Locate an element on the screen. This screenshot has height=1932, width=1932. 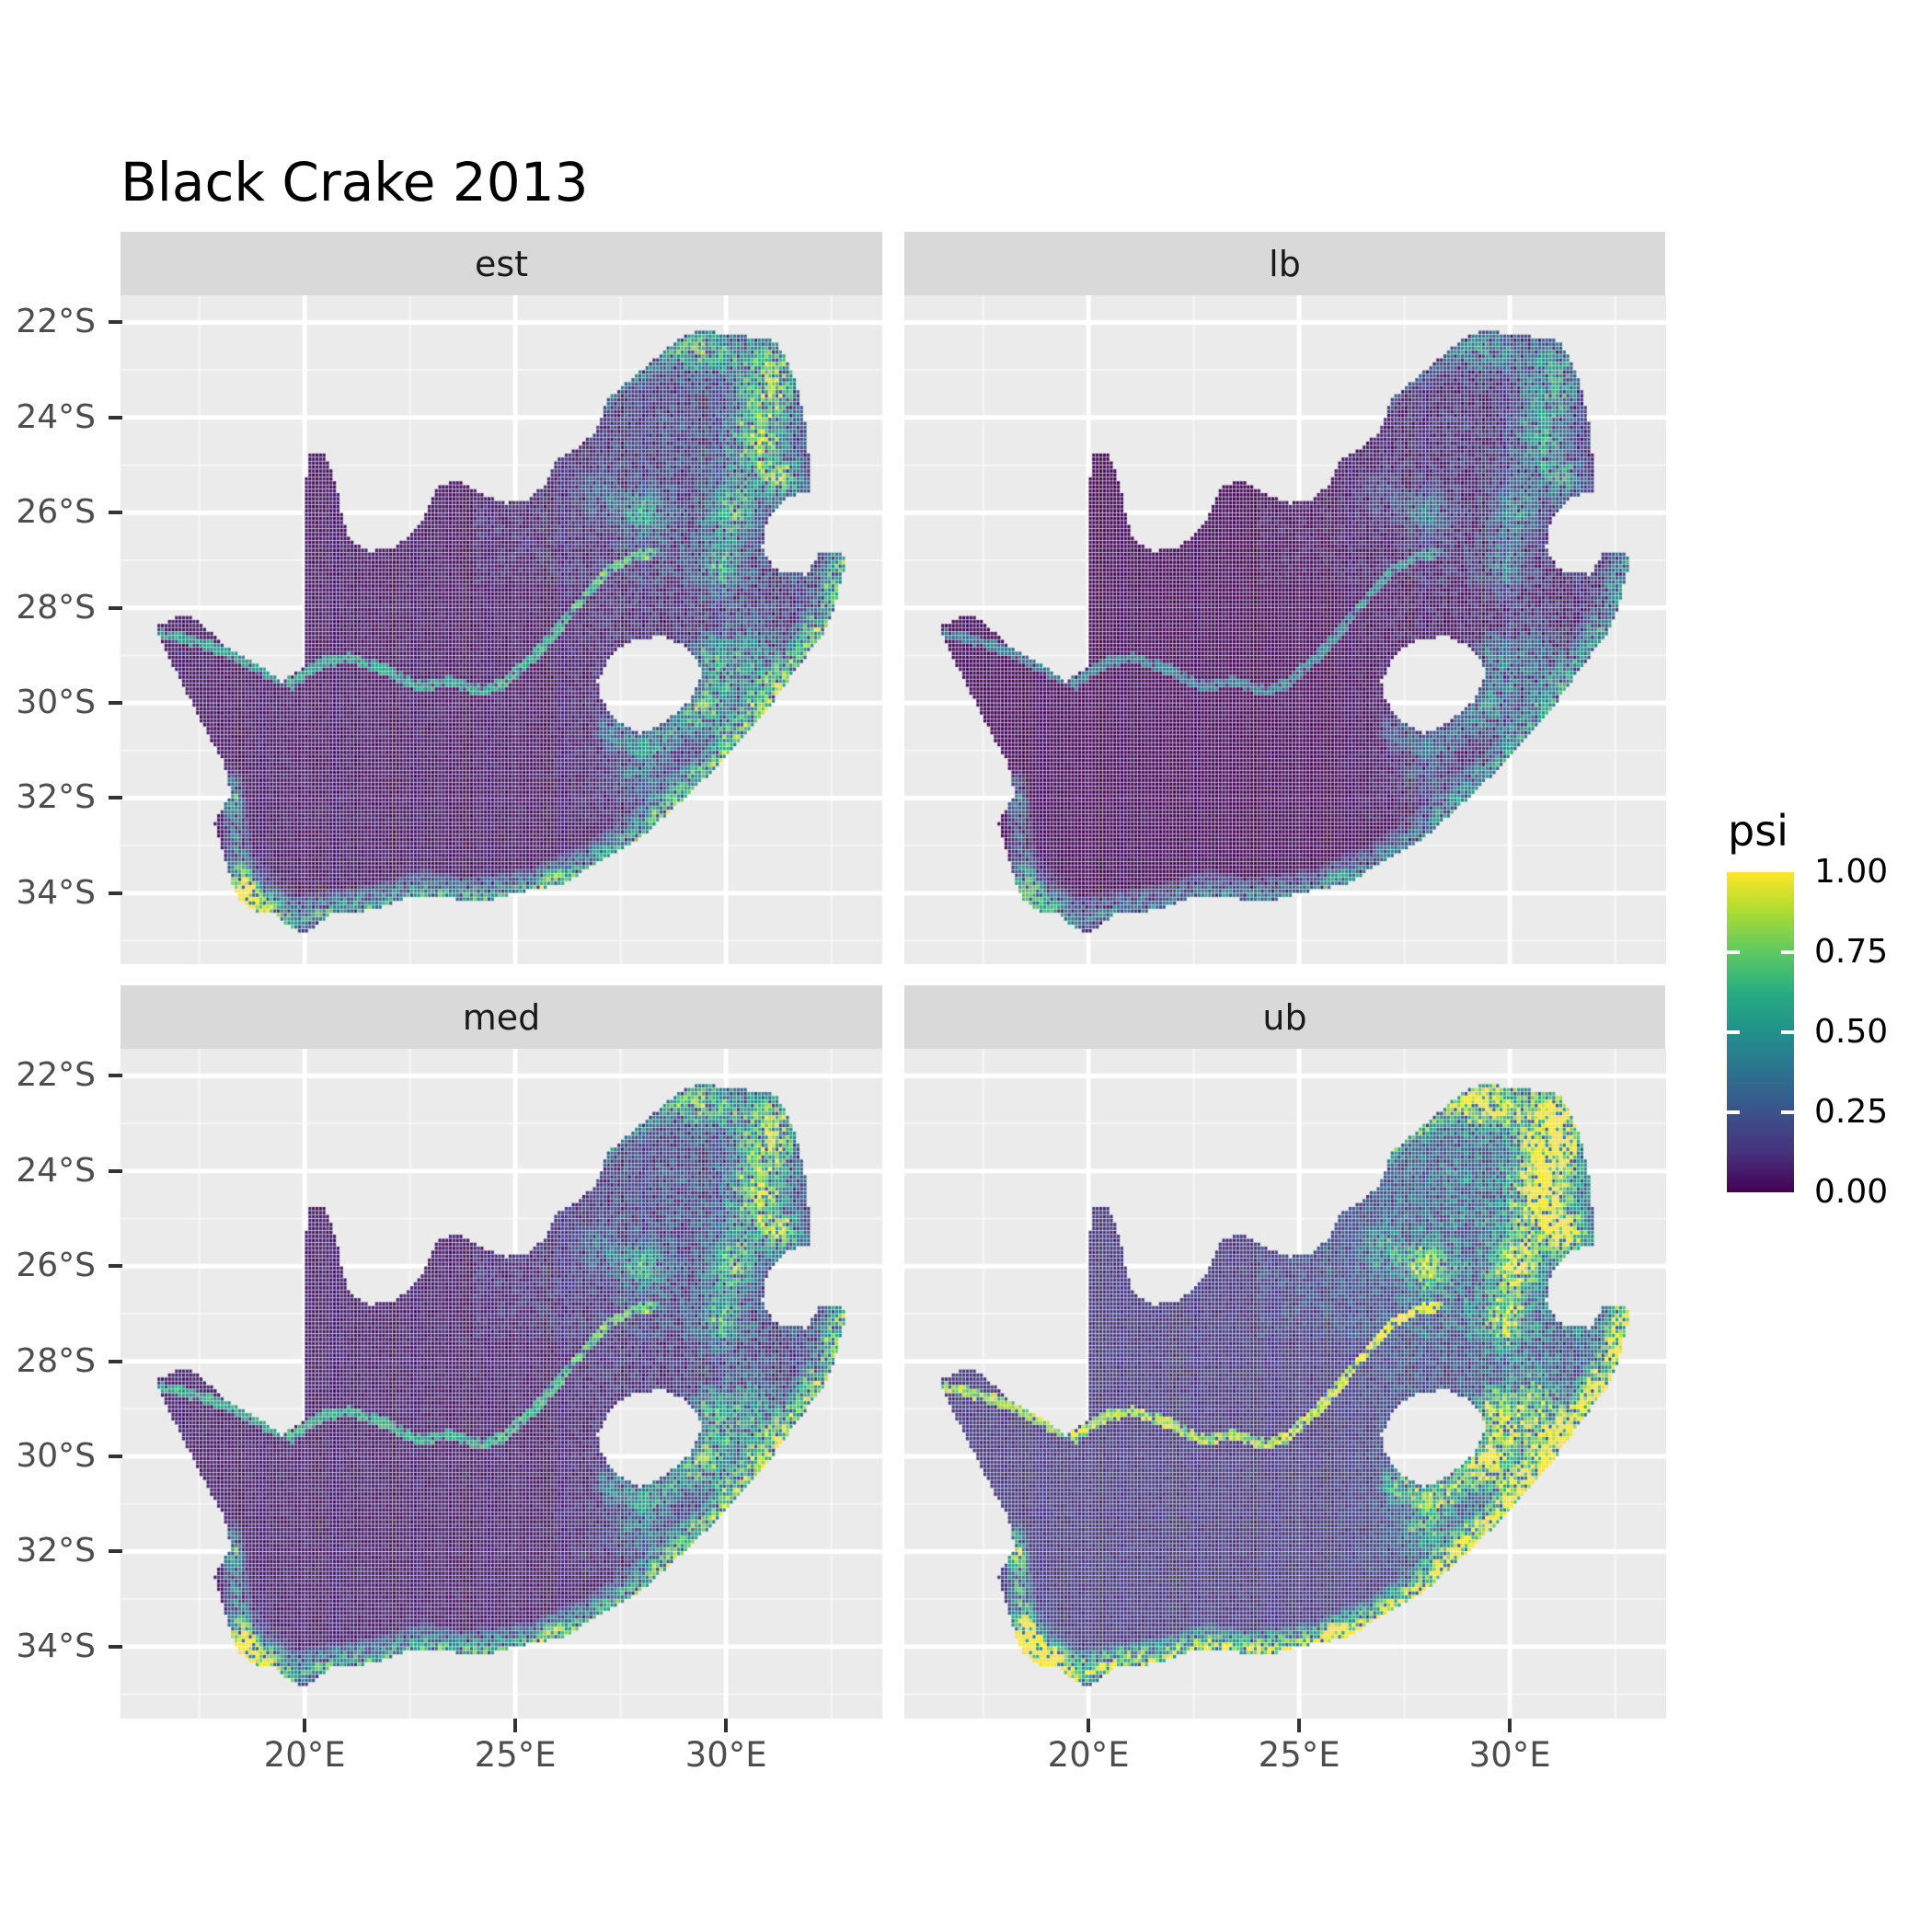
legend-value-label: 0.75 is located at coordinates (1851, 952).